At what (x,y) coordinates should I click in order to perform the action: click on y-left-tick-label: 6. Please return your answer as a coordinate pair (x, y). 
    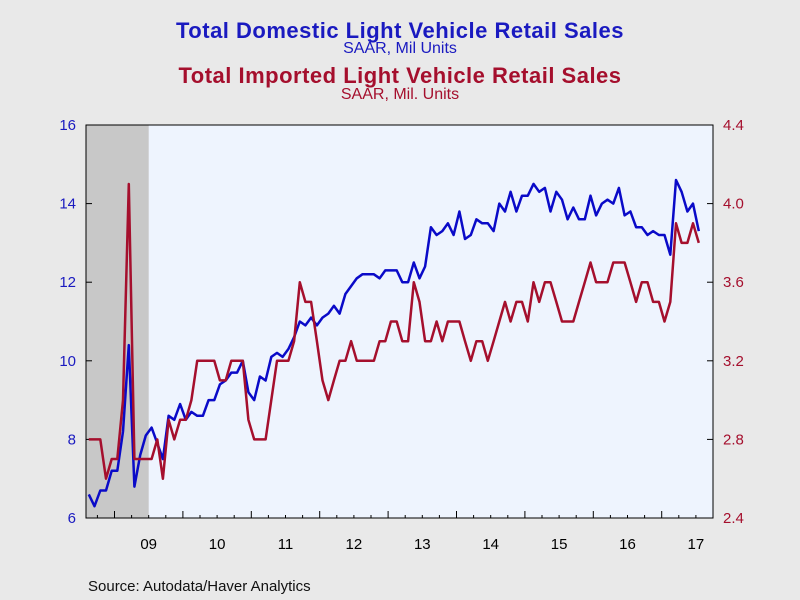
    Looking at the image, I should click on (72, 518).